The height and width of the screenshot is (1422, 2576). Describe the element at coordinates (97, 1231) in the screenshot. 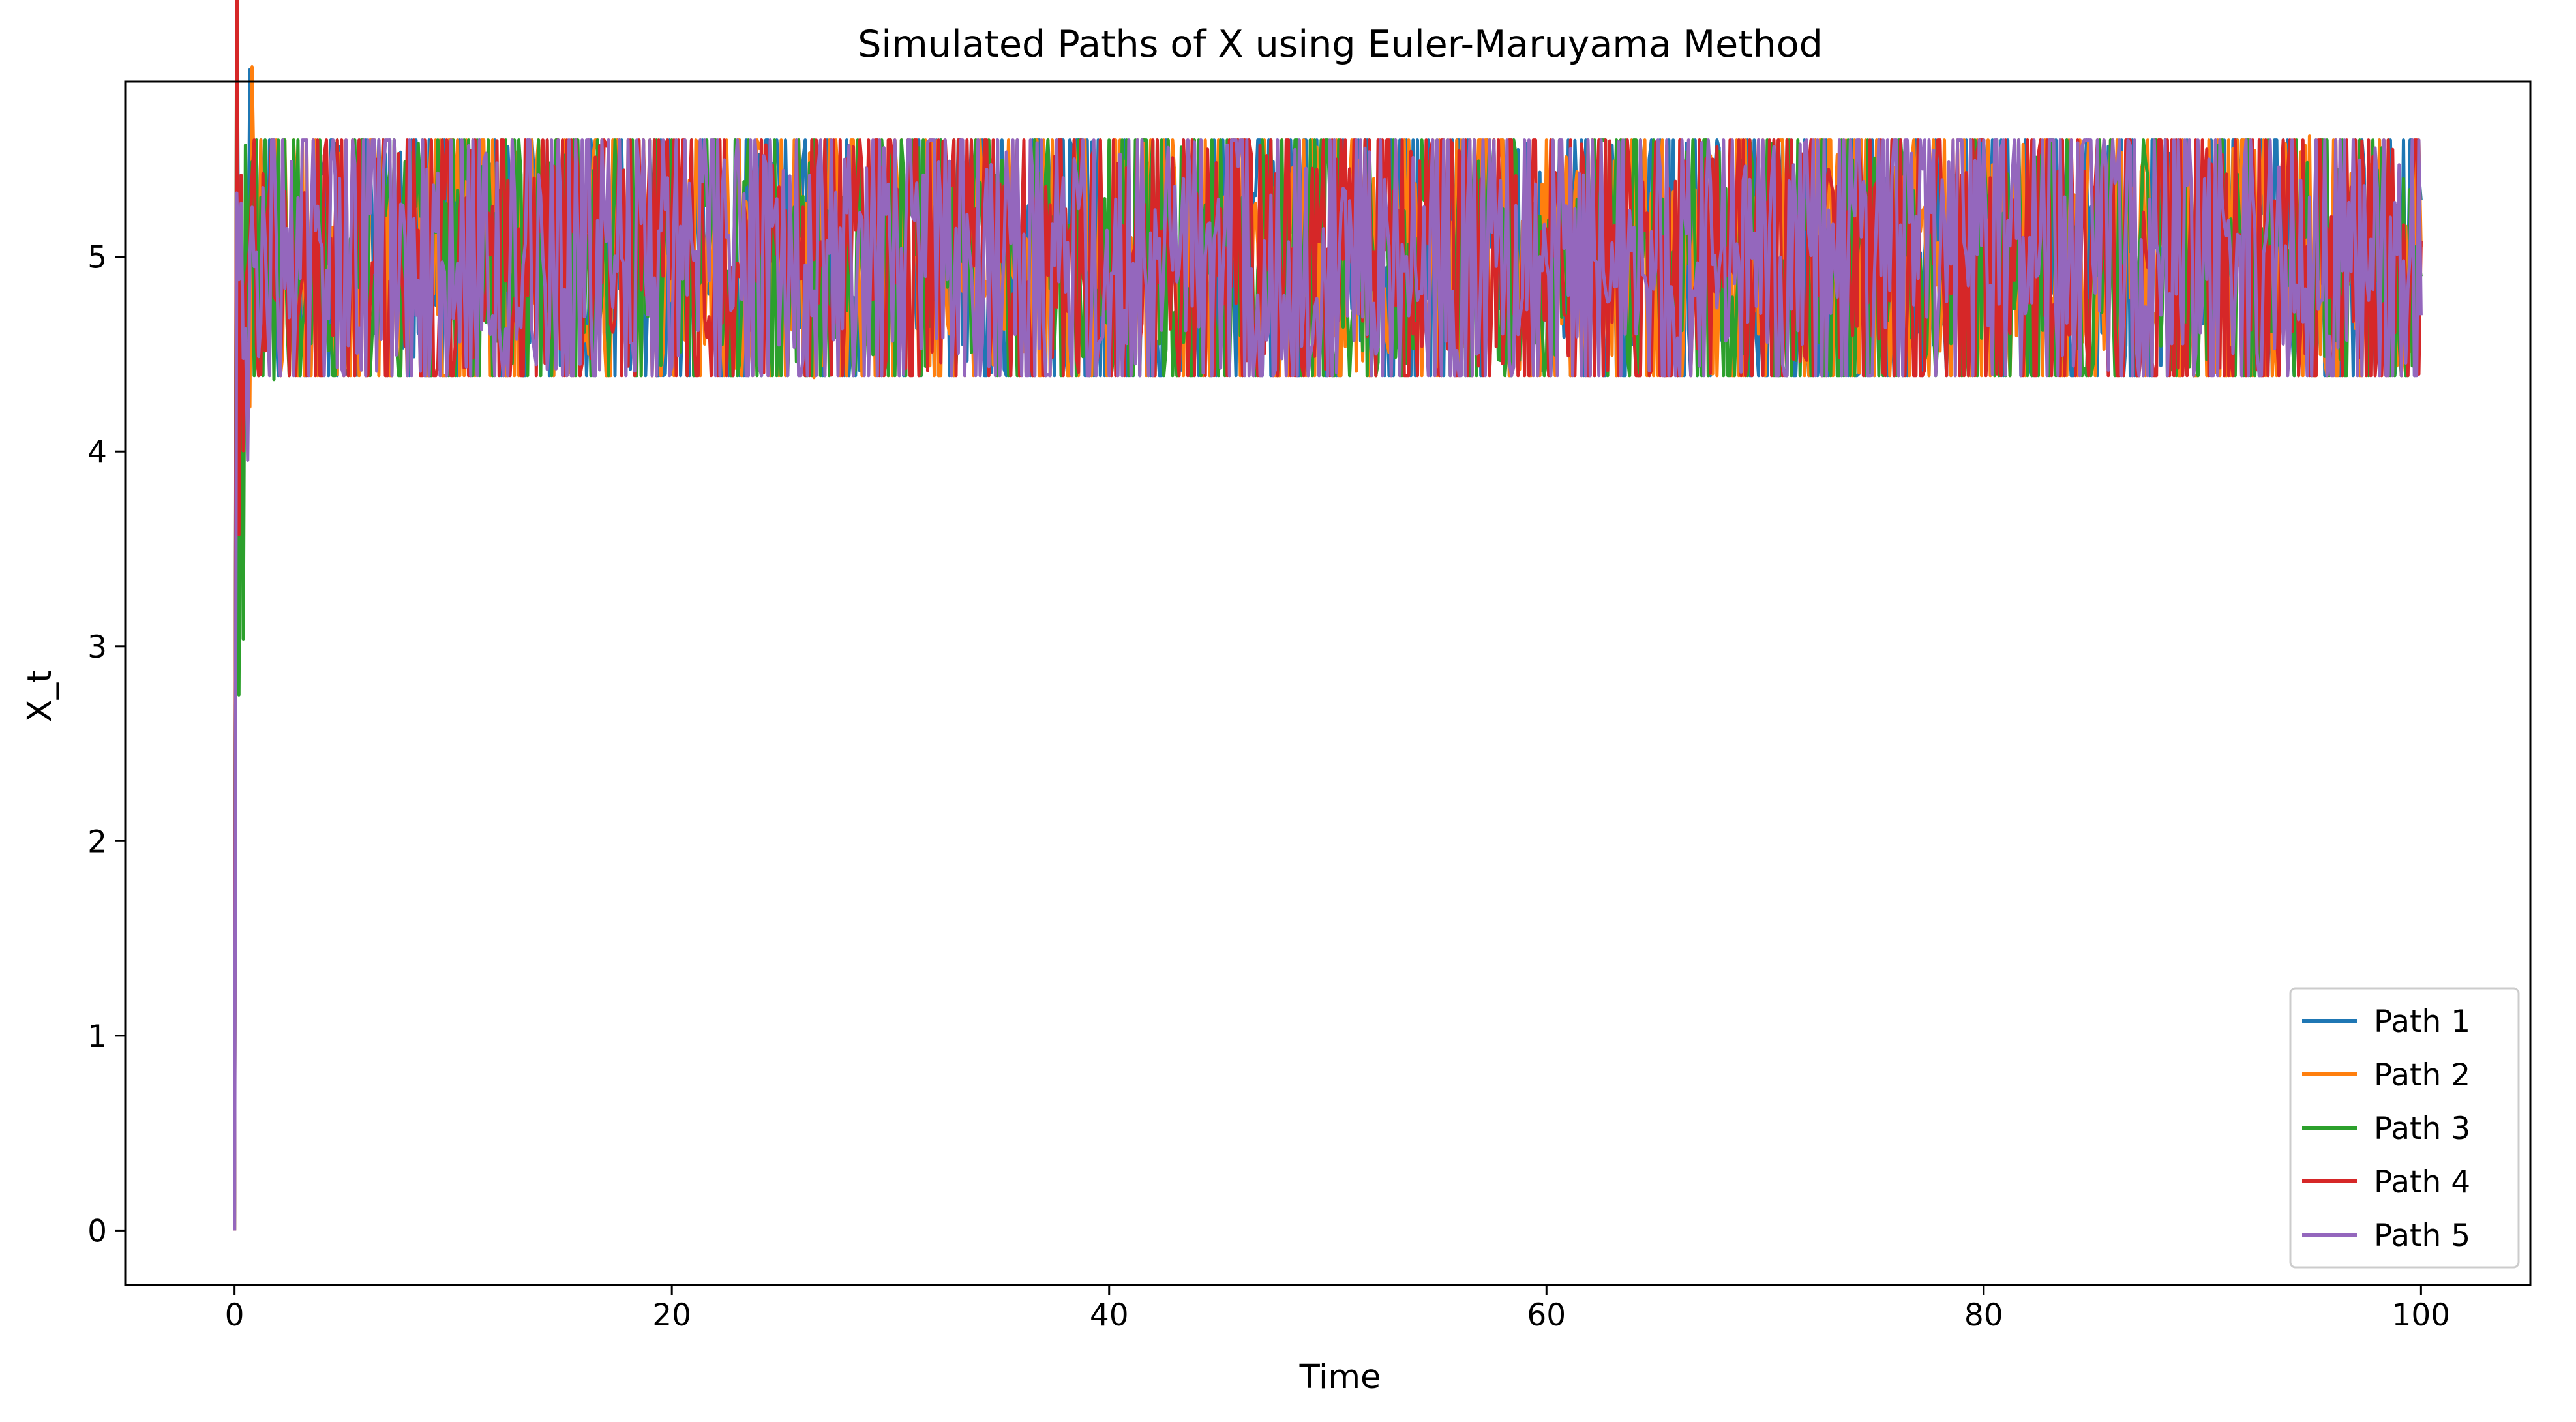

I see `y-tick-label: 0` at that location.